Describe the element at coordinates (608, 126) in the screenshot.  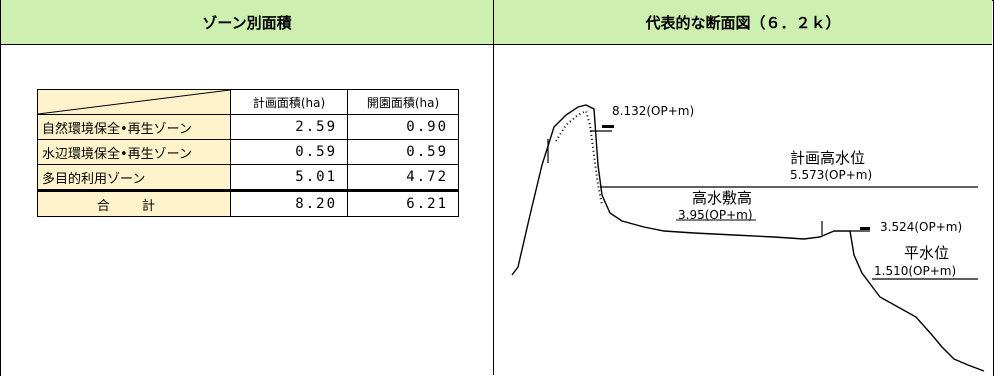
I see `top-level-symbol` at that location.